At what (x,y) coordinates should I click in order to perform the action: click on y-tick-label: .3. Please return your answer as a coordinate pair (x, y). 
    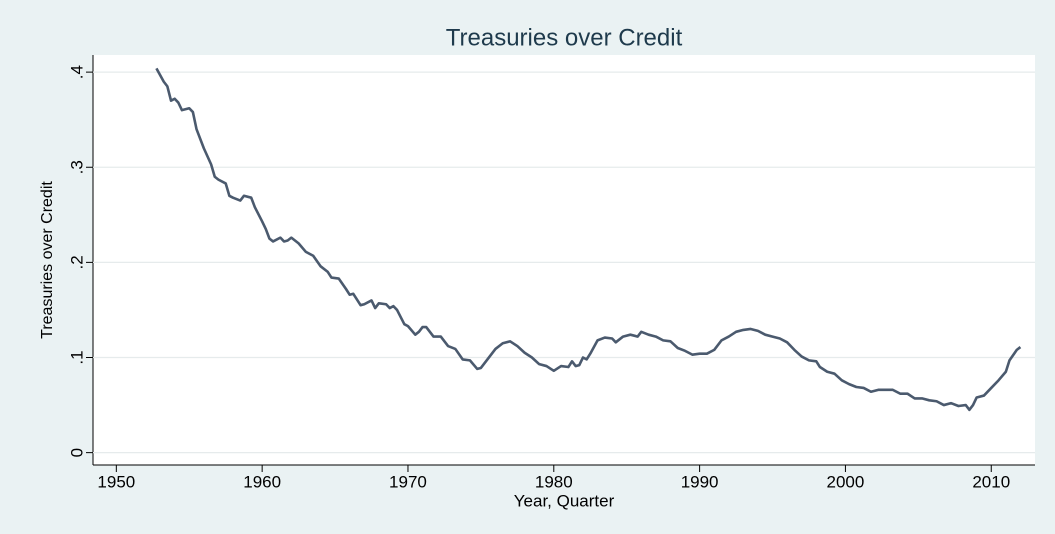
    Looking at the image, I should click on (76, 167).